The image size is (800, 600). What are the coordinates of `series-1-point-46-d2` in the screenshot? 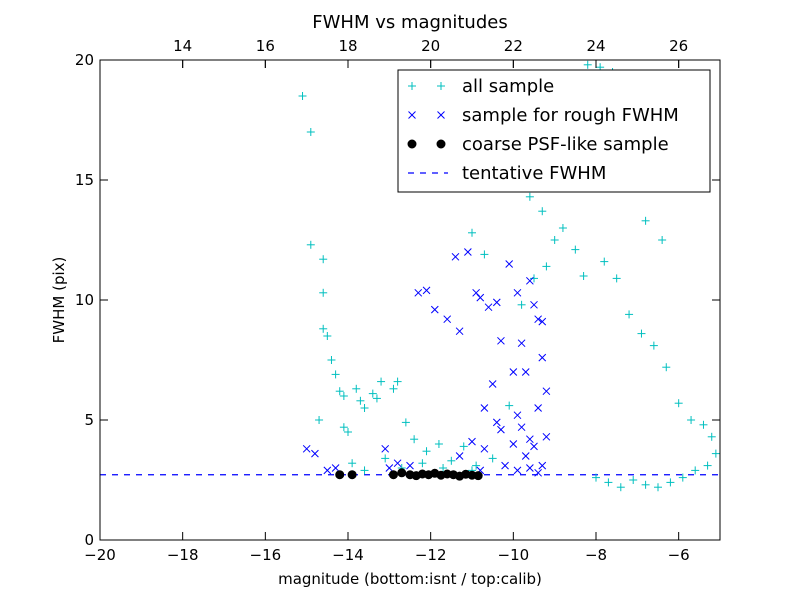 It's located at (472, 441).